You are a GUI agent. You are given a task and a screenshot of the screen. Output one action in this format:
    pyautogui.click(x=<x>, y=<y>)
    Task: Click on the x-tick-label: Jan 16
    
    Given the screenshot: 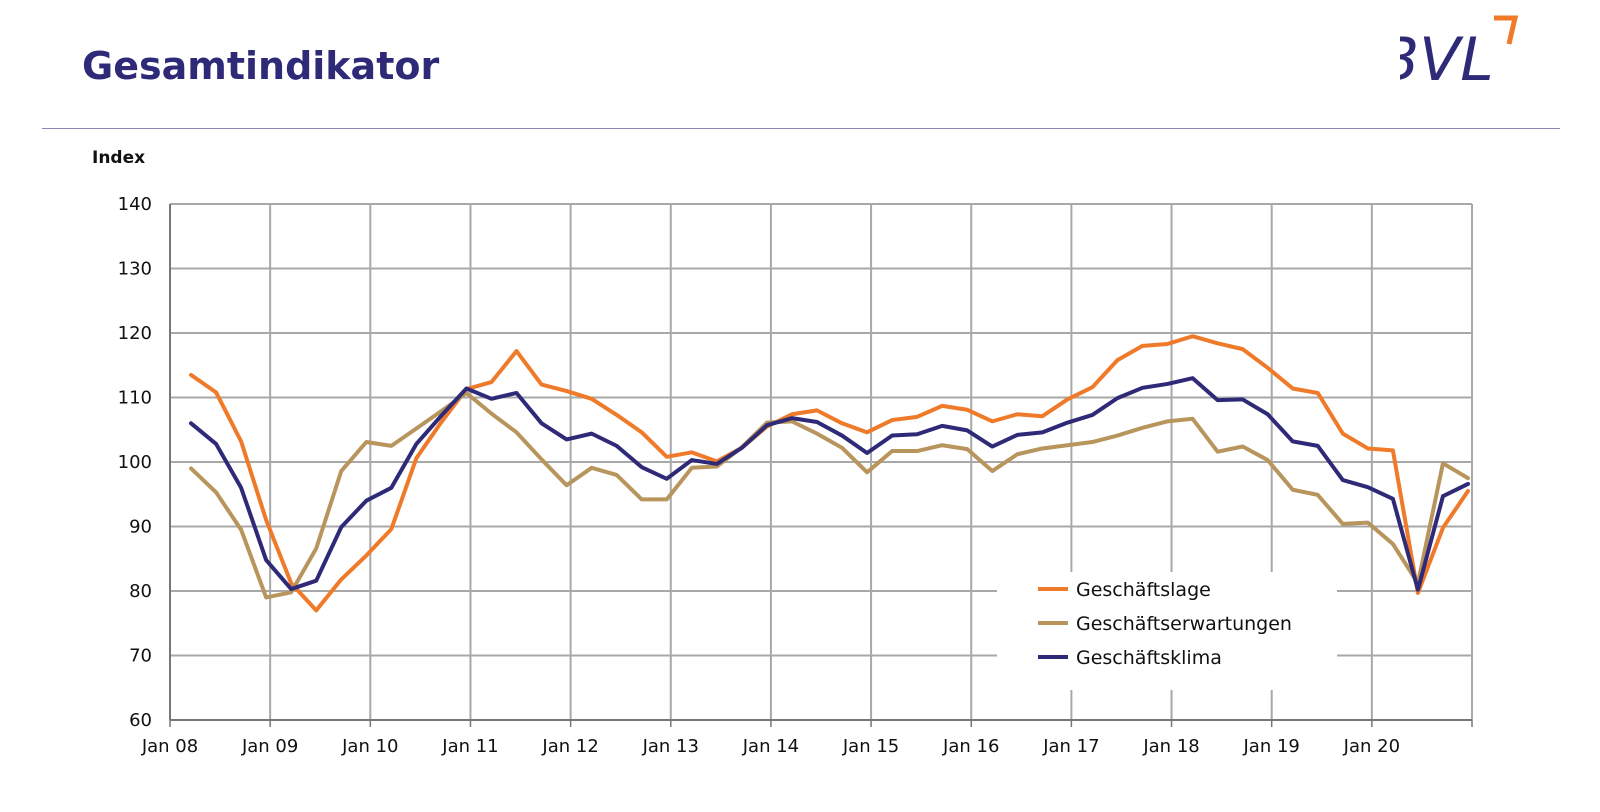 What is the action you would take?
    pyautogui.click(x=970, y=746)
    